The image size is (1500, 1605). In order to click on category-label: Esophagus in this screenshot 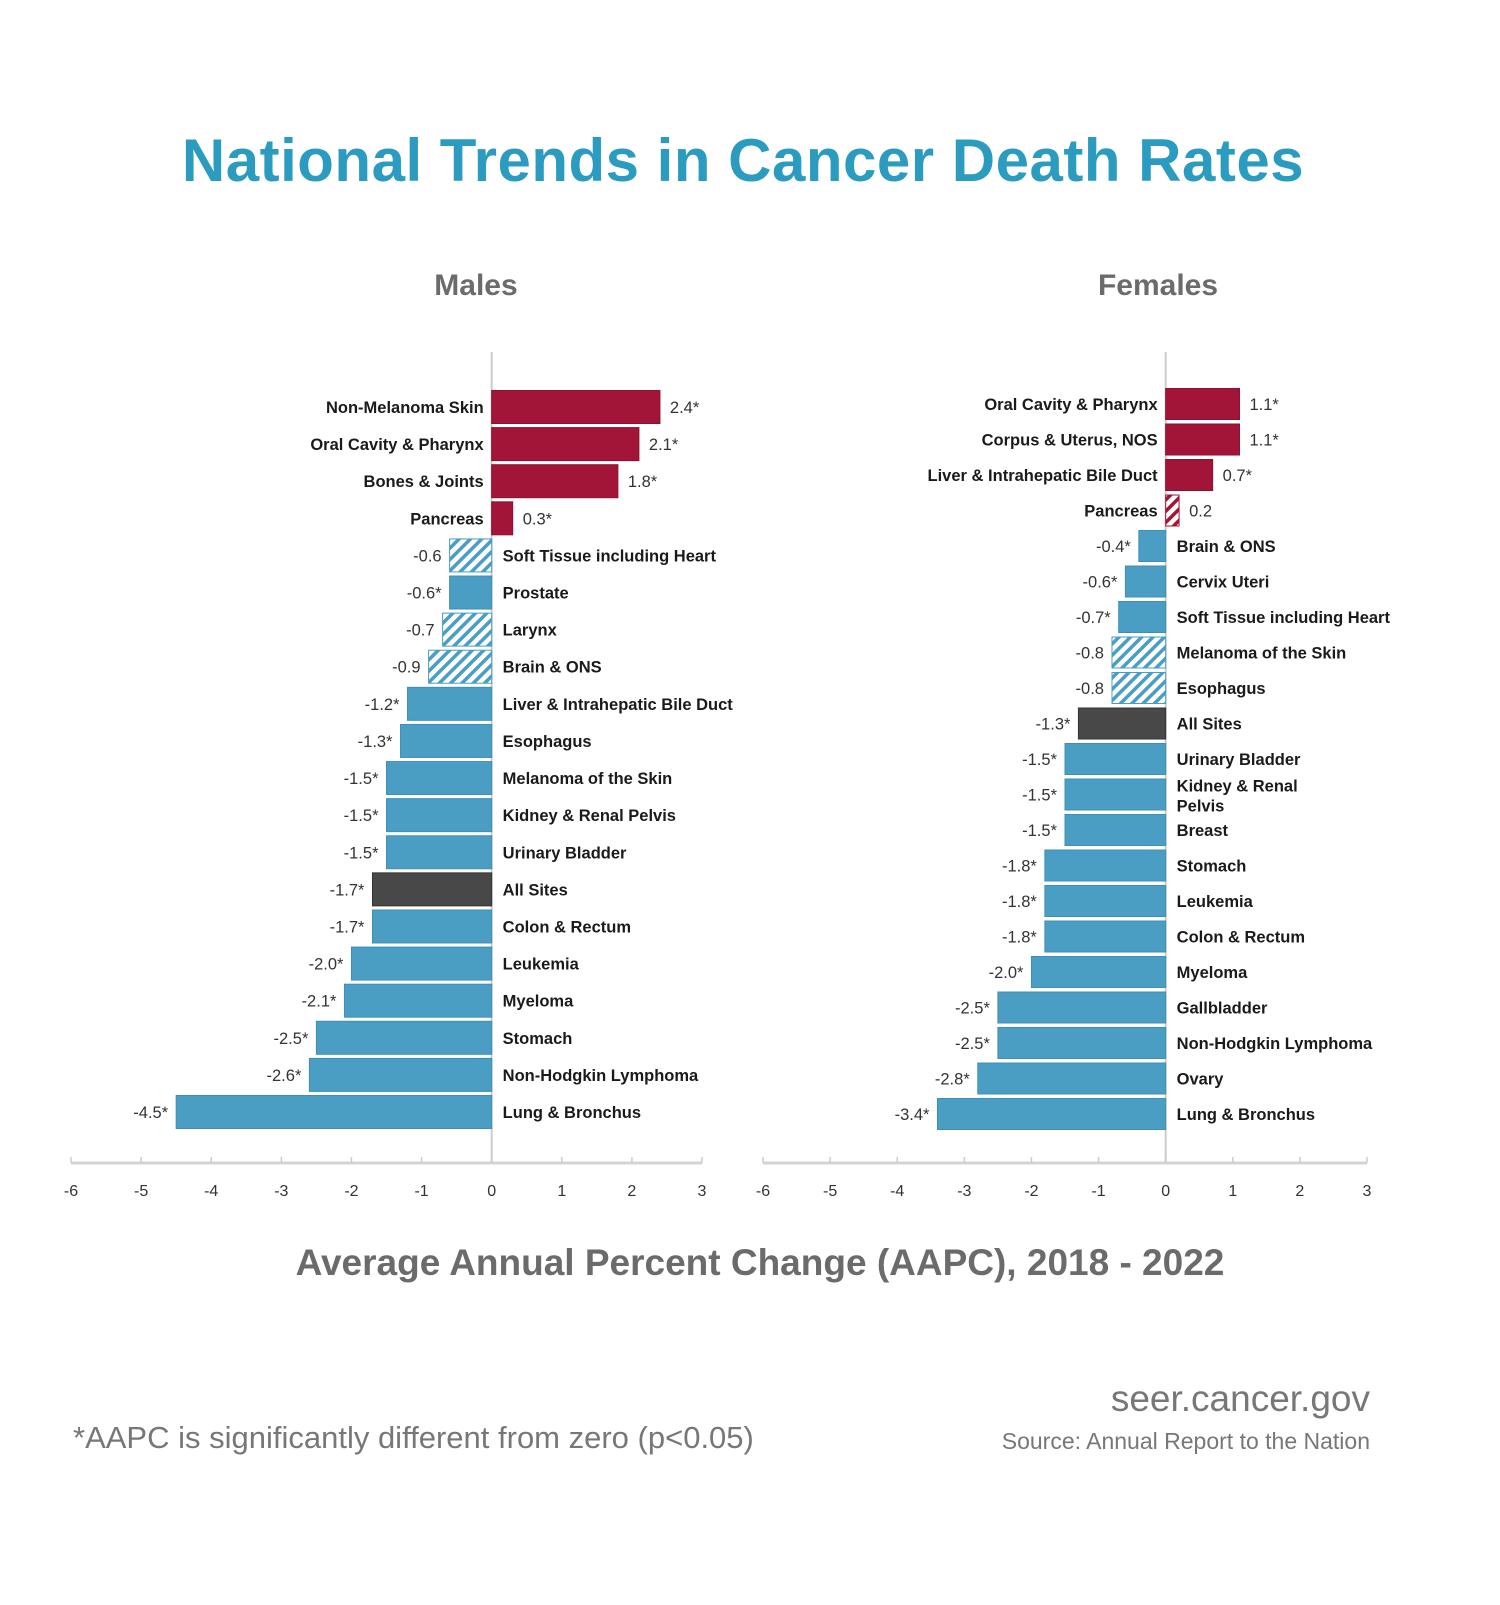, I will do `click(547, 742)`.